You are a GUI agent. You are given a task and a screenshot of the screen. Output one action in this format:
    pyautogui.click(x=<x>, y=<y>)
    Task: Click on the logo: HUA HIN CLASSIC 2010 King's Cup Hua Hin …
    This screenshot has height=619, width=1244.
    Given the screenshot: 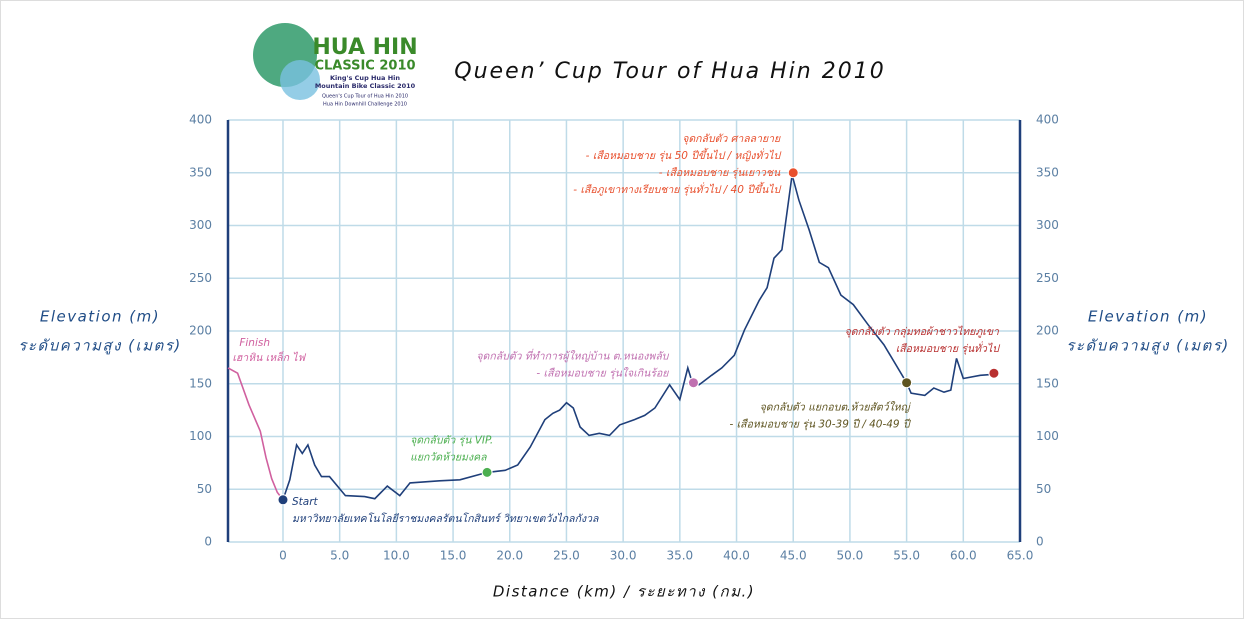 What is the action you would take?
    pyautogui.click(x=335, y=65)
    